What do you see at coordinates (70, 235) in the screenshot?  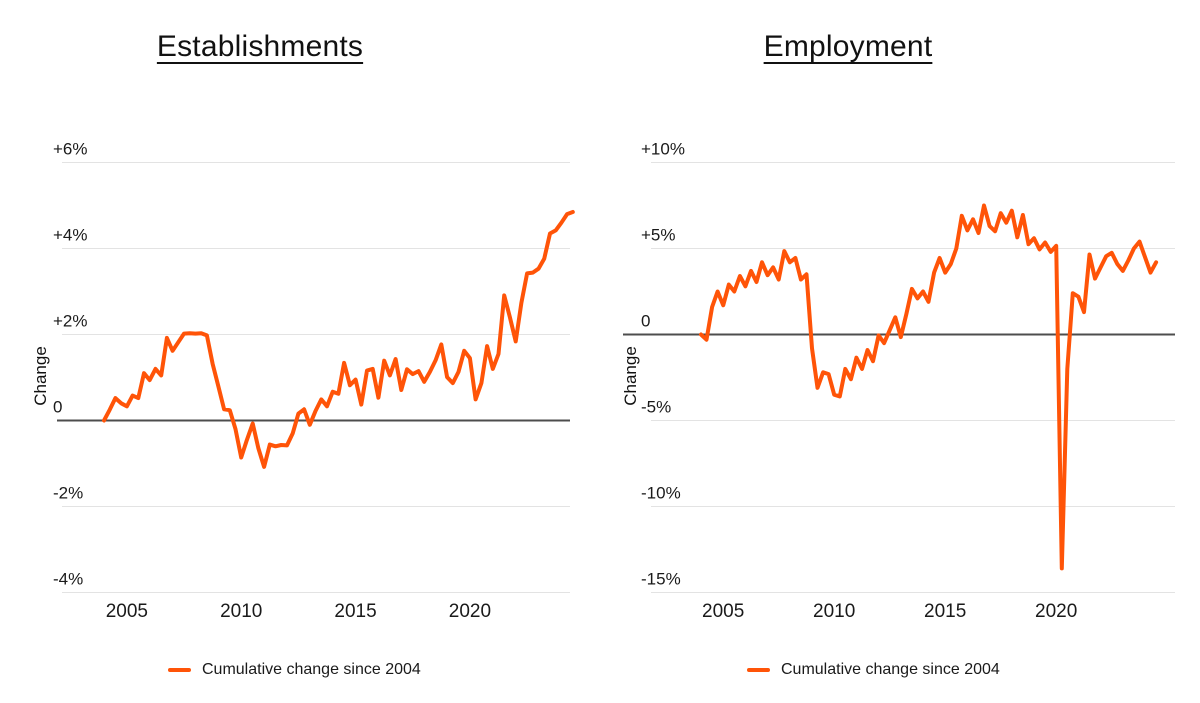 I see `y-tick-label: +4%` at bounding box center [70, 235].